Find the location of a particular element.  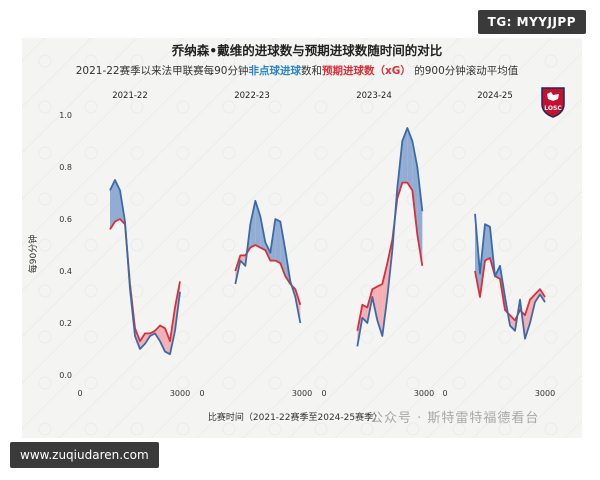

subtitle-npg: 非点球进球 is located at coordinates (274, 70).